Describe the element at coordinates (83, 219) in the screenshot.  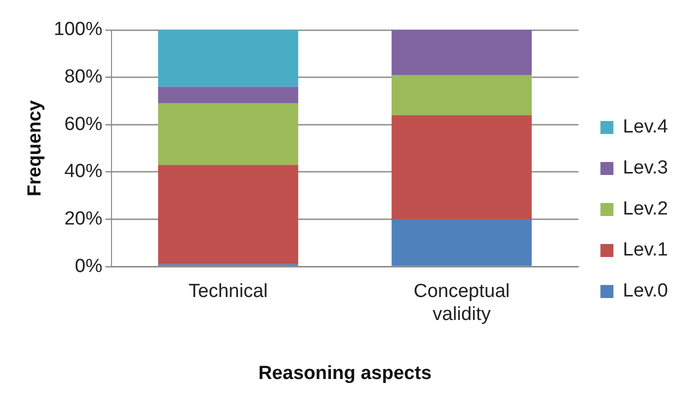
I see `y-tick-label: 20%` at that location.